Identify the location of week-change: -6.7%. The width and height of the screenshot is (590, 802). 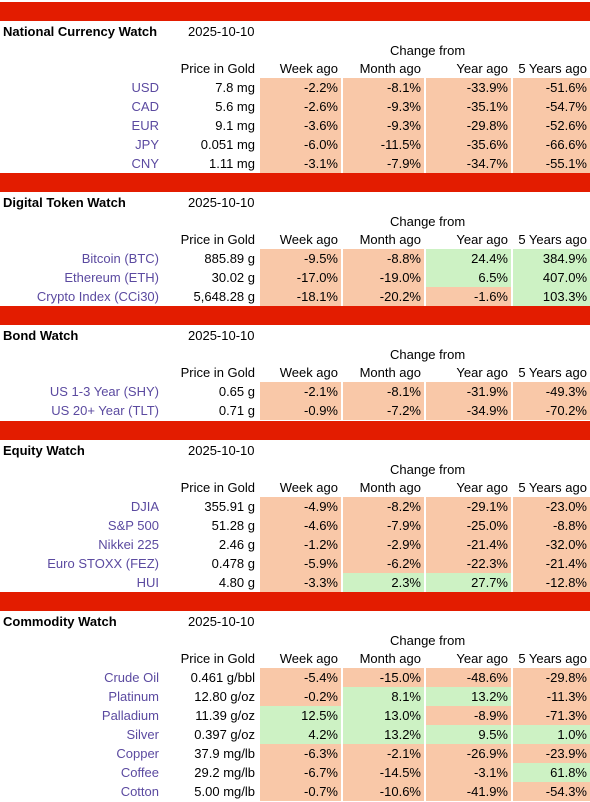
(300, 772).